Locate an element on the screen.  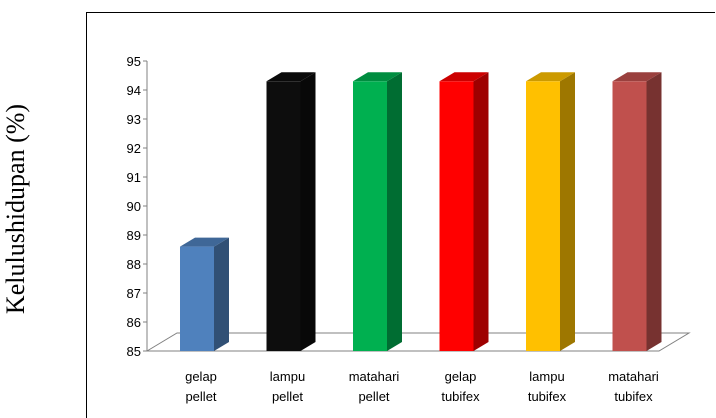
y-tick-label: 93 is located at coordinates (134, 119).